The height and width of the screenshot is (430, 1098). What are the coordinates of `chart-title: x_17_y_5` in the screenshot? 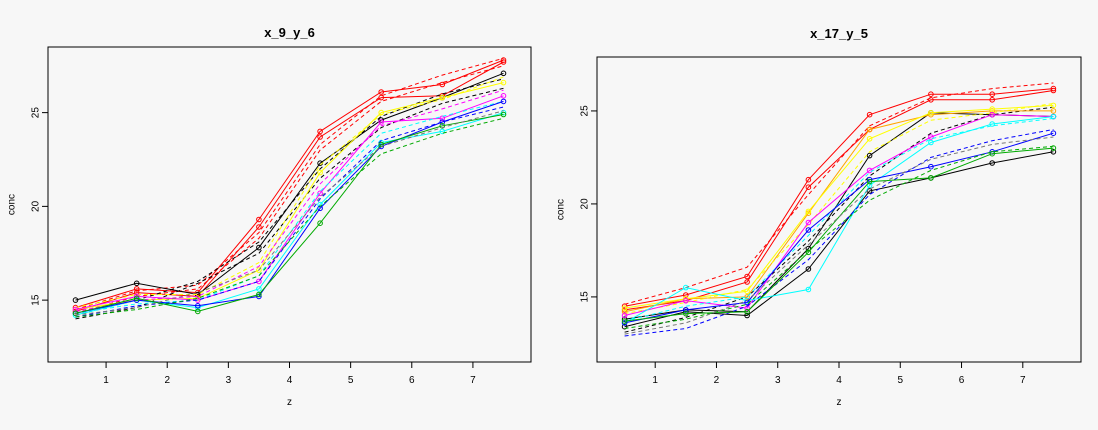 It's located at (839, 33).